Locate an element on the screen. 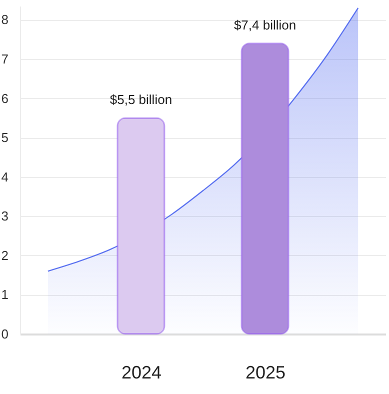  y-tick-label: 3 is located at coordinates (4, 216).